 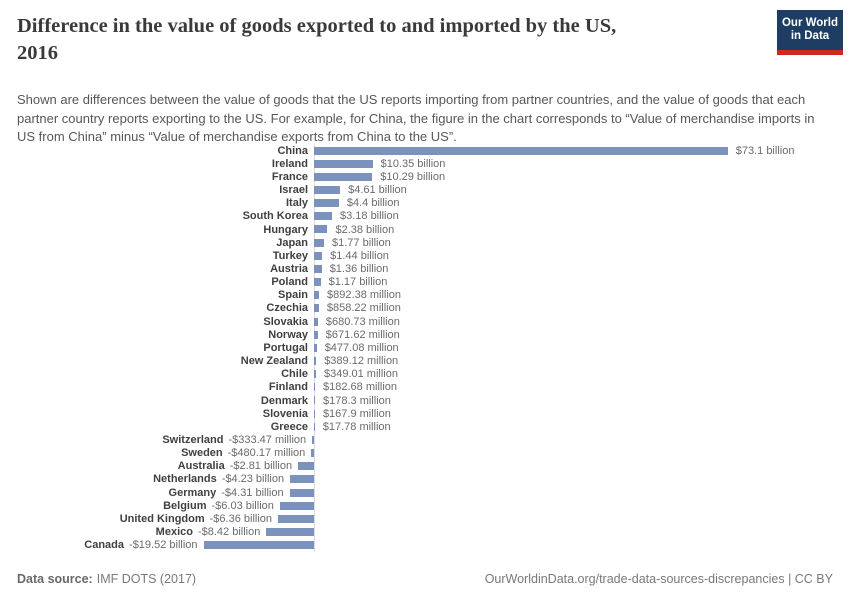 What do you see at coordinates (373, 203) in the screenshot?
I see `value-label: $4.4 billion` at bounding box center [373, 203].